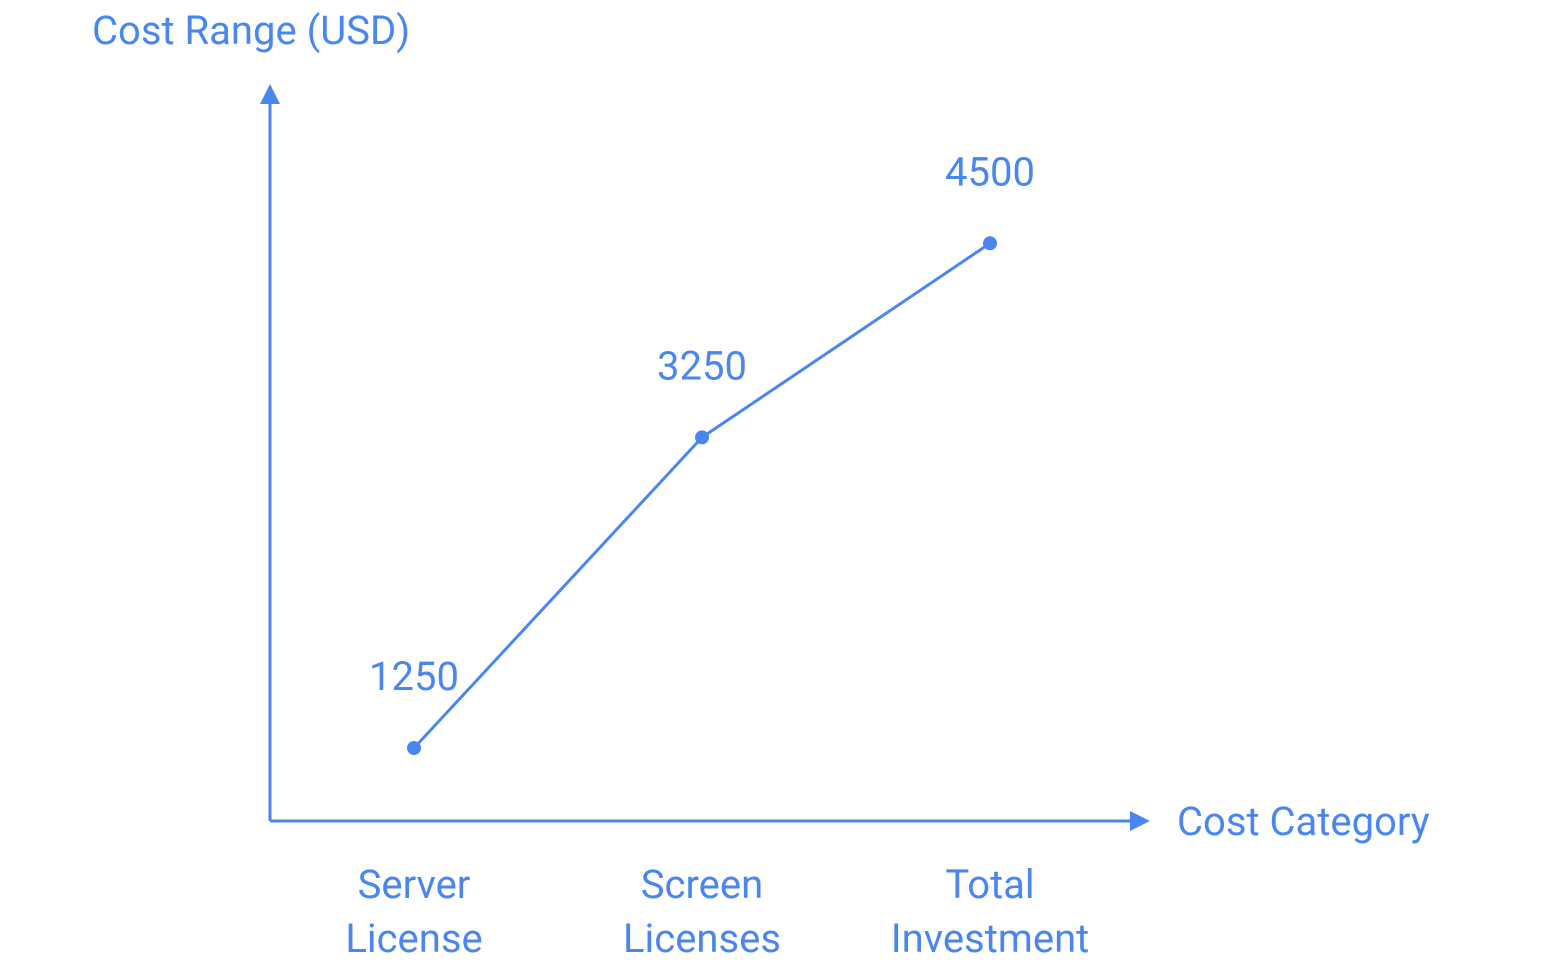  Describe the element at coordinates (990, 171) in the screenshot. I see `data-label: 4500` at that location.